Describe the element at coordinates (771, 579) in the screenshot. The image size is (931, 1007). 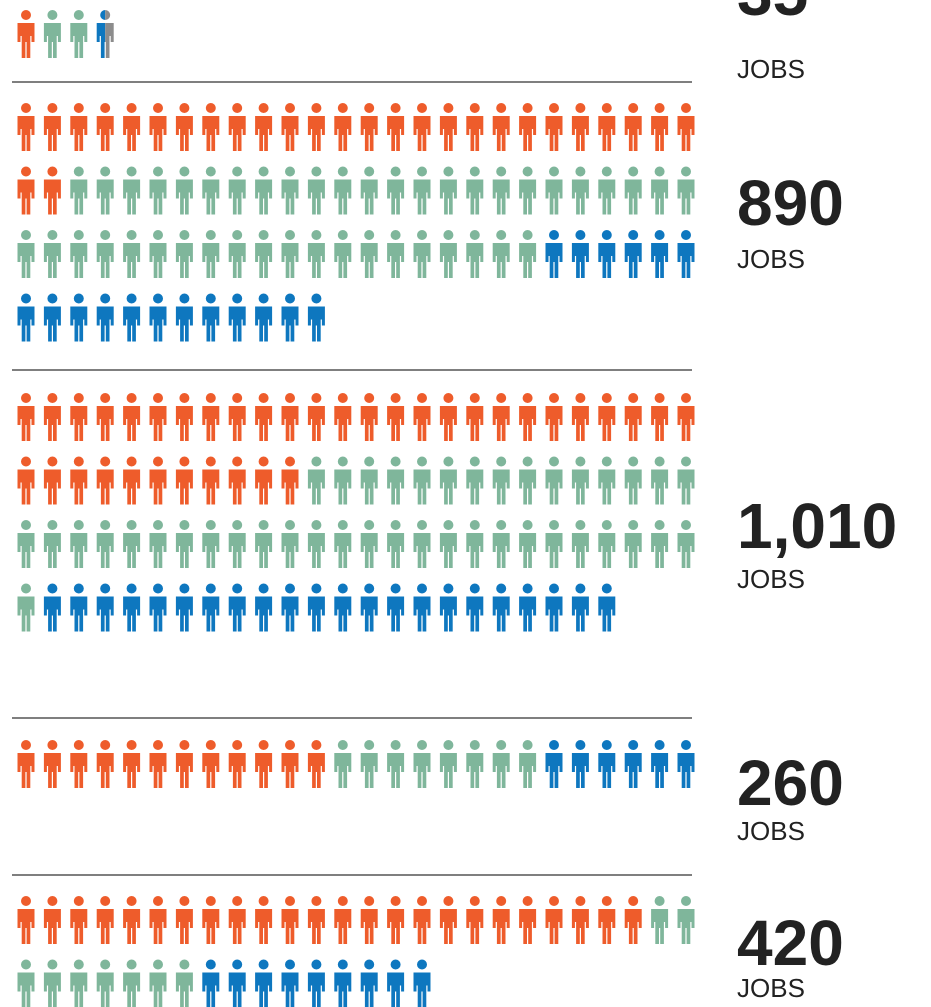
I see `group-unit-3: JOBS` at that location.